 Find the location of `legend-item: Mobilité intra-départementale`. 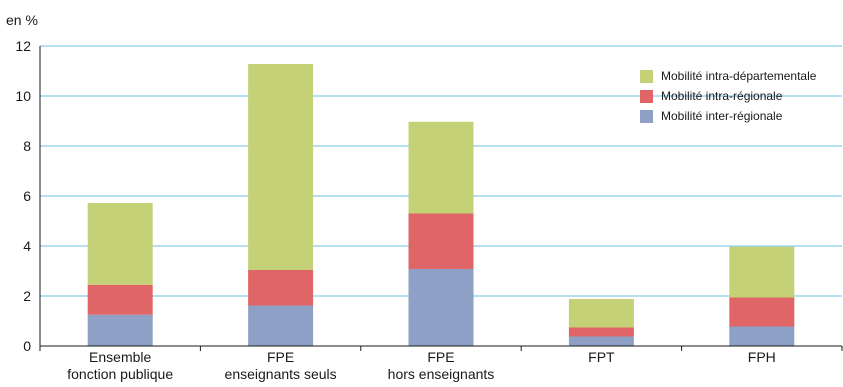

legend-item: Mobilité intra-départementale is located at coordinates (728, 76).